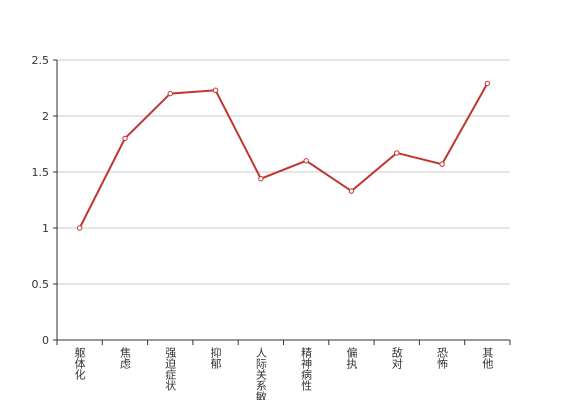 The width and height of the screenshot is (567, 400). Describe the element at coordinates (45, 340) in the screenshot. I see `y-tick-label: 0` at that location.